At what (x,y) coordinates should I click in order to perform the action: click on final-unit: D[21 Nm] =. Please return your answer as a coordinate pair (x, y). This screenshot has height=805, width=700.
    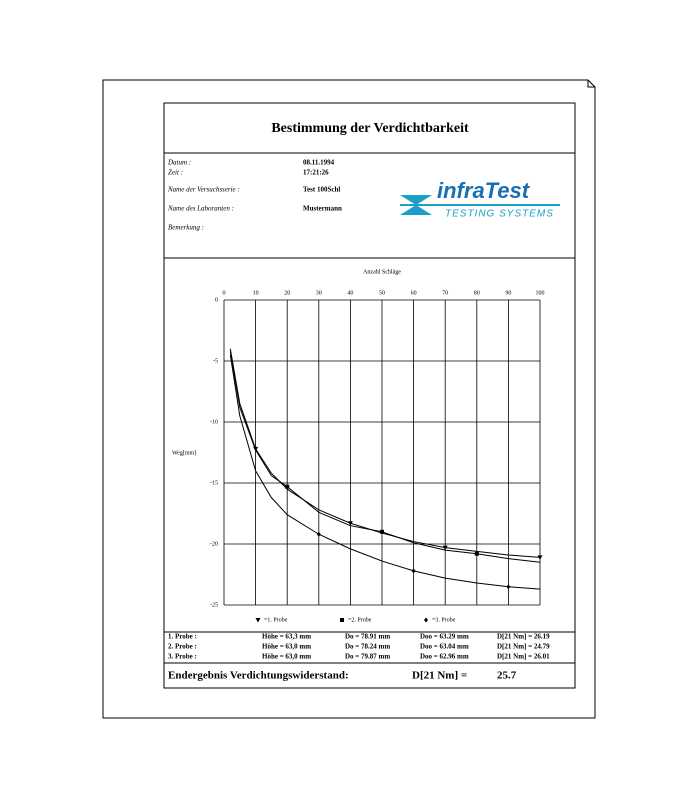
    Looking at the image, I should click on (439, 676).